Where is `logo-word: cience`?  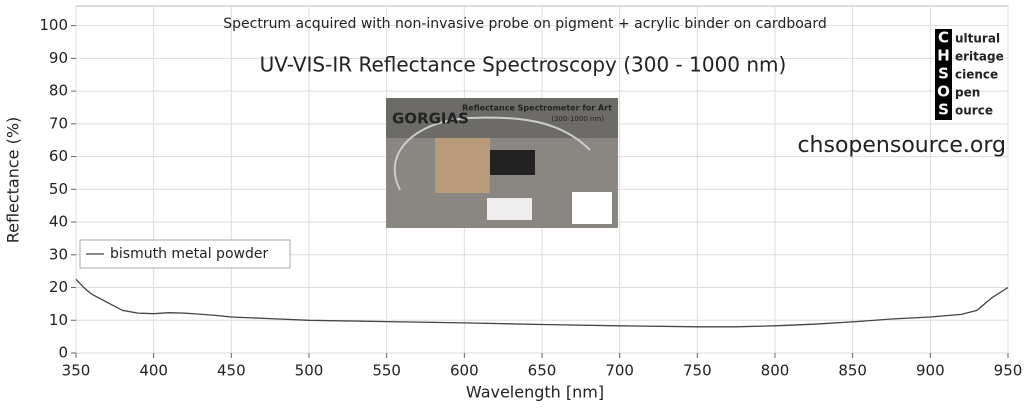
logo-word: cience is located at coordinates (976, 75).